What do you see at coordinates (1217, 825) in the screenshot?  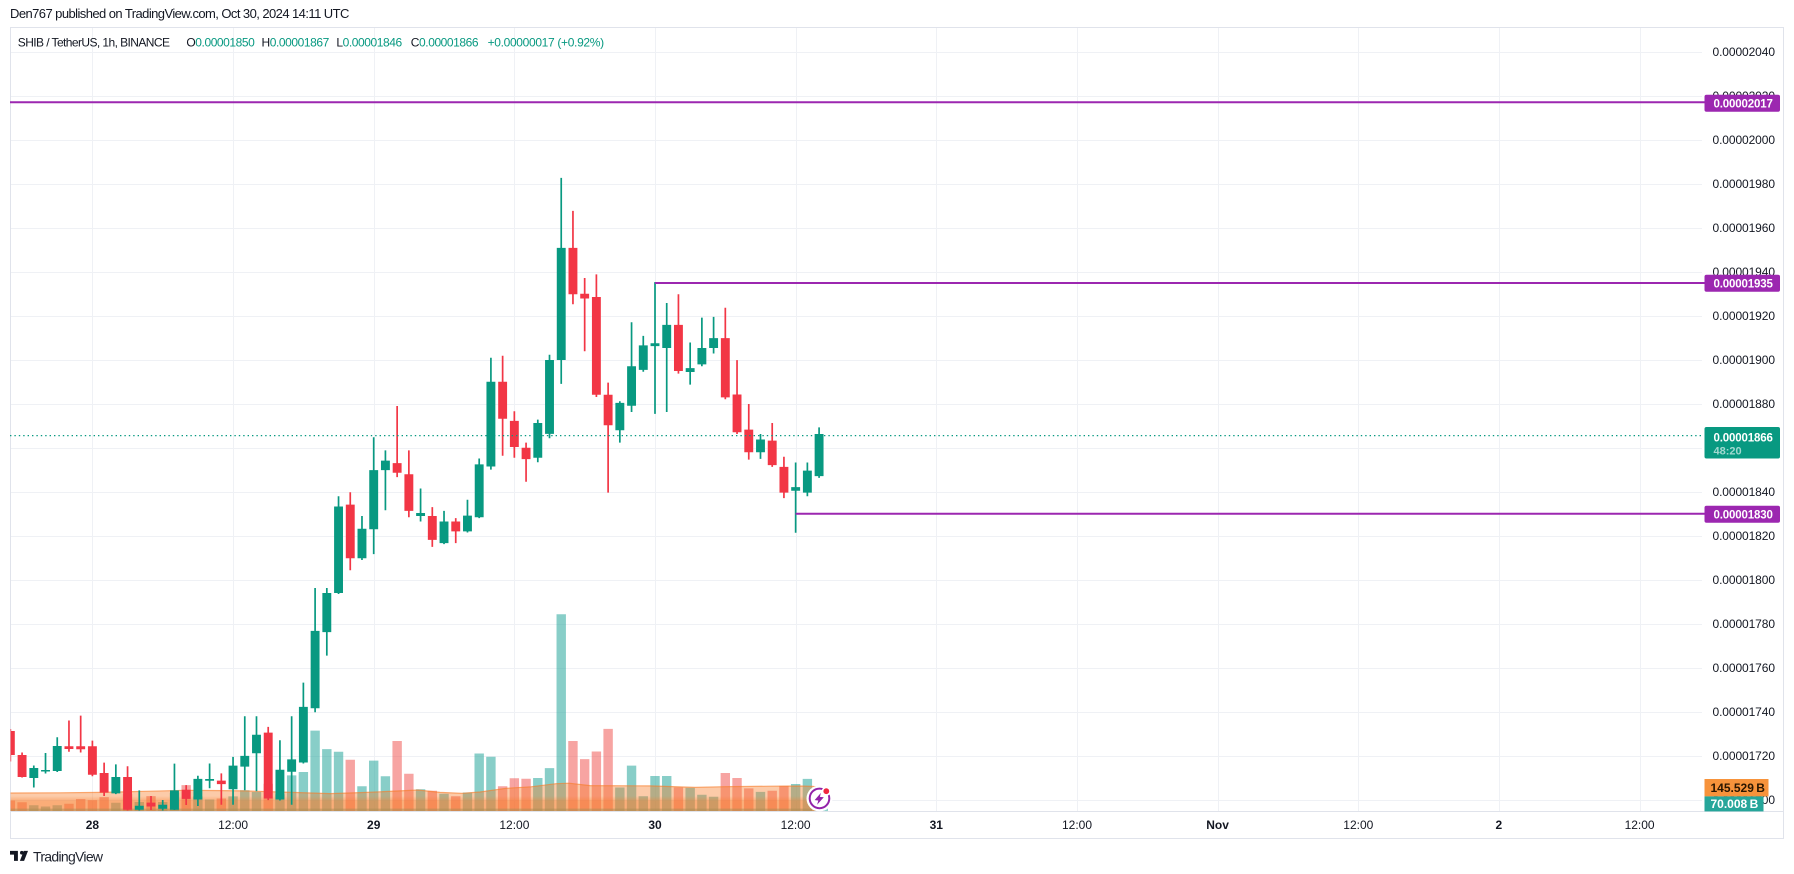 I see `svg-text: Nov` at bounding box center [1217, 825].